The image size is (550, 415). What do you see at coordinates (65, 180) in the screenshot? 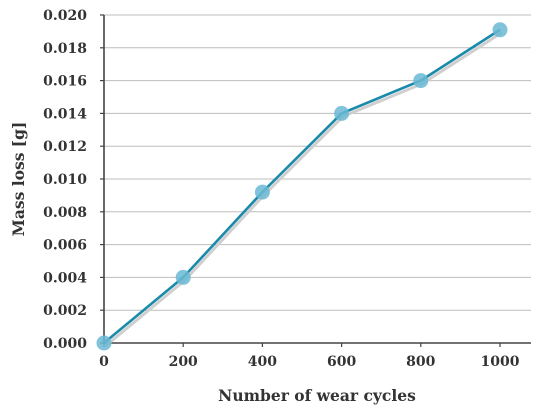
I see `y-tick-label: 0.010` at bounding box center [65, 180].